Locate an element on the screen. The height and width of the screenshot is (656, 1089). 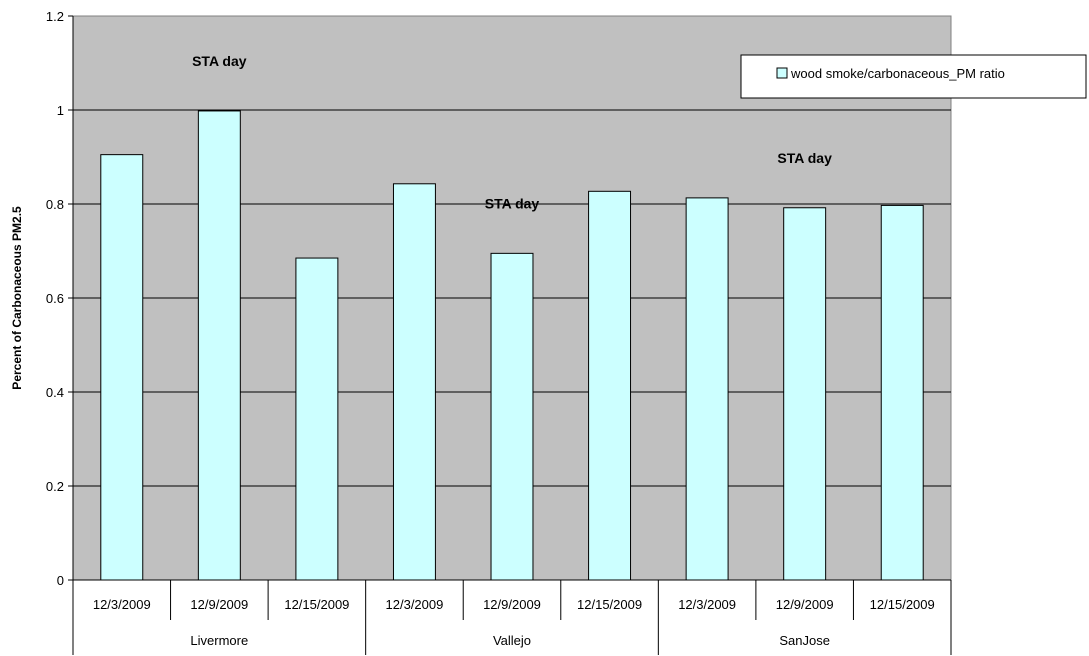
y-axis-ticks: 0 0.2 0.4 0.6 0.8 1 1.2 is located at coordinates (60, 298).